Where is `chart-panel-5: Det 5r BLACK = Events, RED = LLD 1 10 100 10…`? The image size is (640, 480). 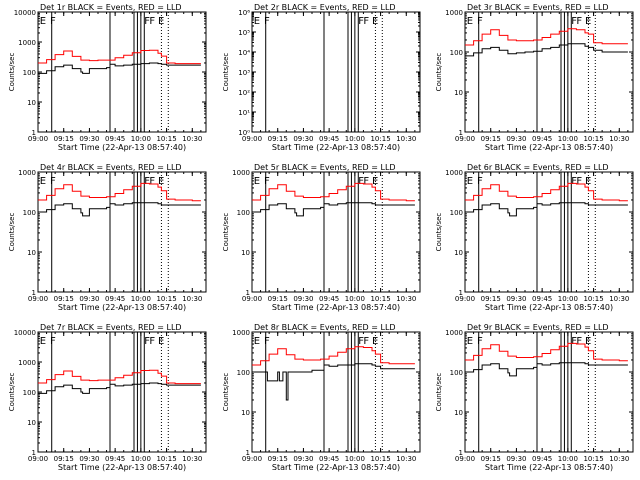 chart-panel-5: Det 5r BLACK = Events, RED = LLD 1 10 100 10… is located at coordinates (321, 237).